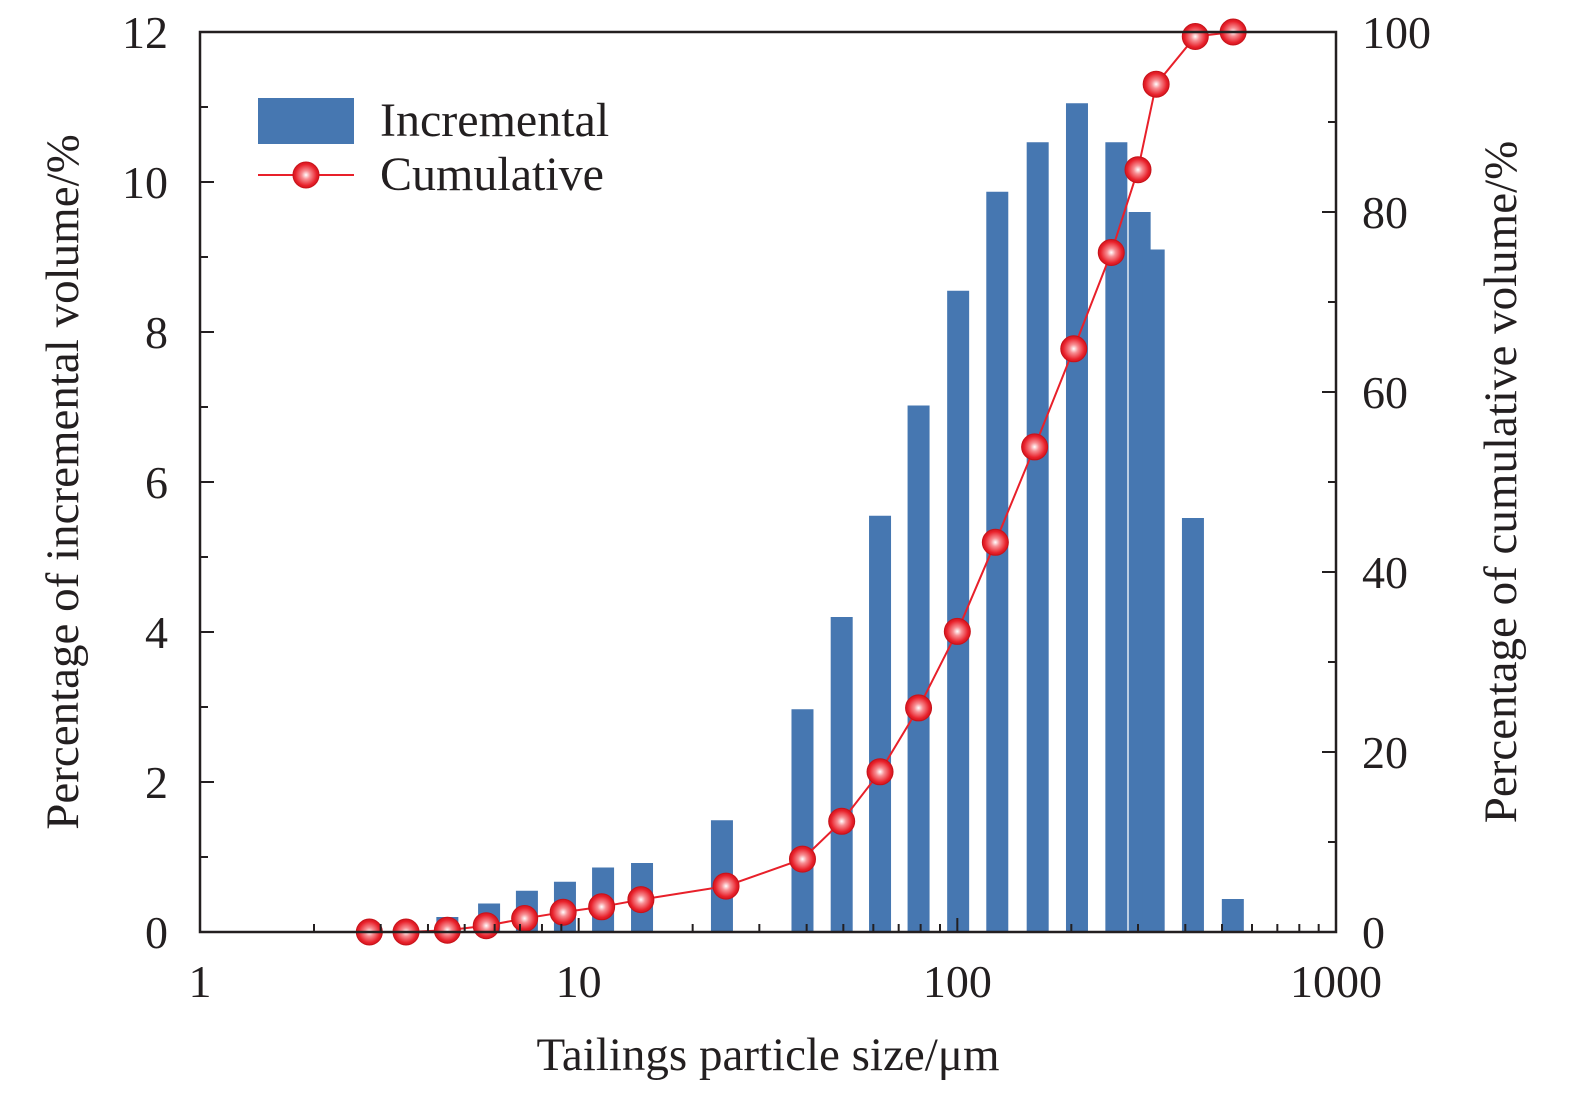 The height and width of the screenshot is (1093, 1575). I want to click on y-right-tick-label: 0, so click(1373, 932).